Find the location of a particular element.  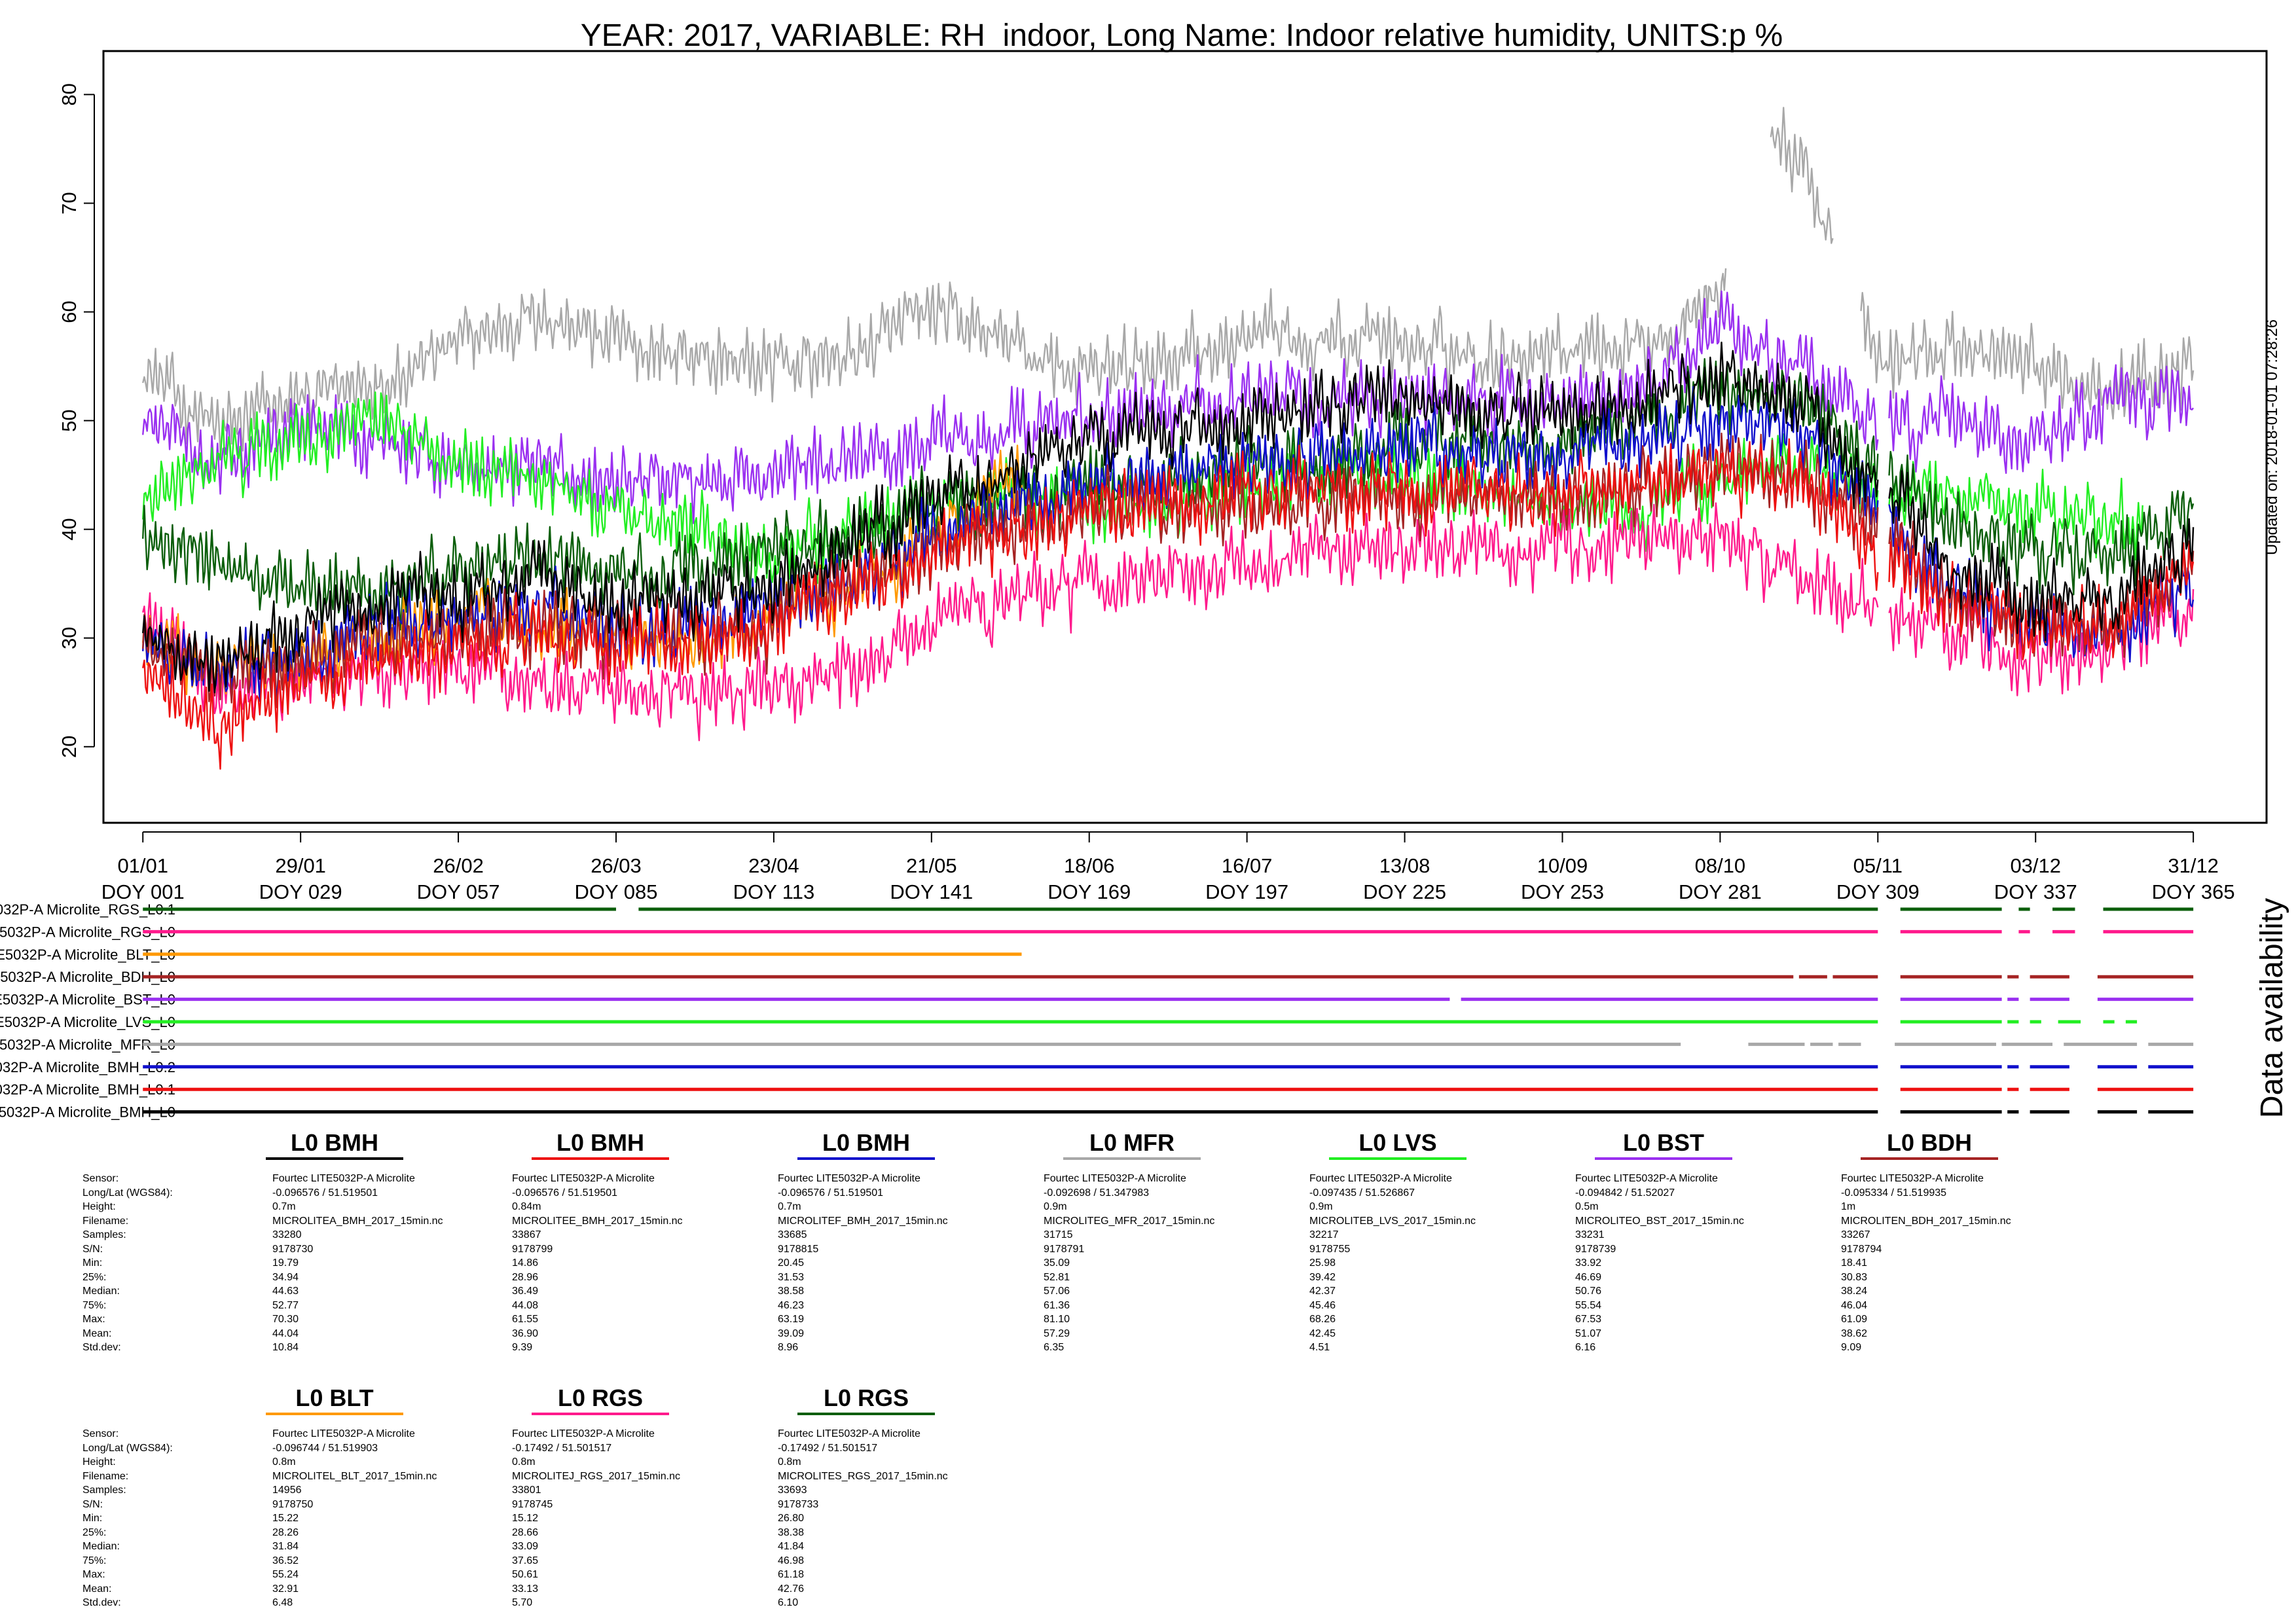

stat-row: Min: 19.79 is located at coordinates (311, 1263).